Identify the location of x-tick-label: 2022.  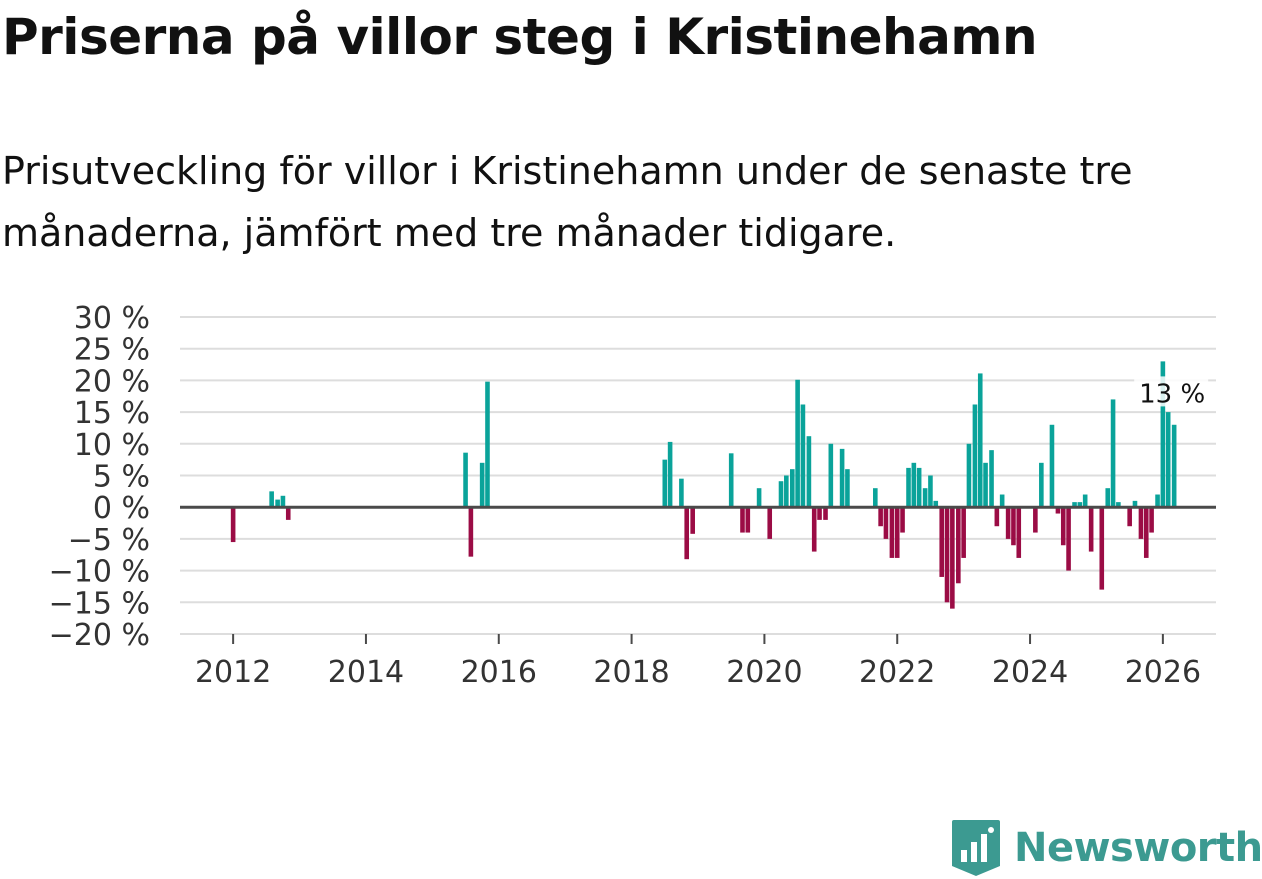
(897, 672).